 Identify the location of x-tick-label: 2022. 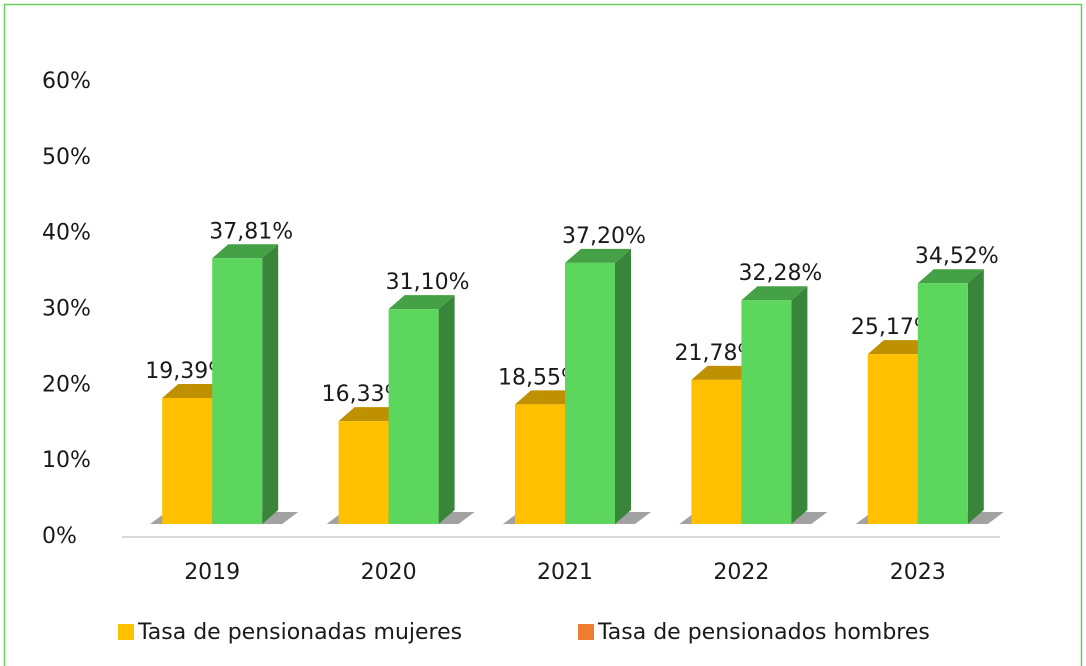
(741, 572).